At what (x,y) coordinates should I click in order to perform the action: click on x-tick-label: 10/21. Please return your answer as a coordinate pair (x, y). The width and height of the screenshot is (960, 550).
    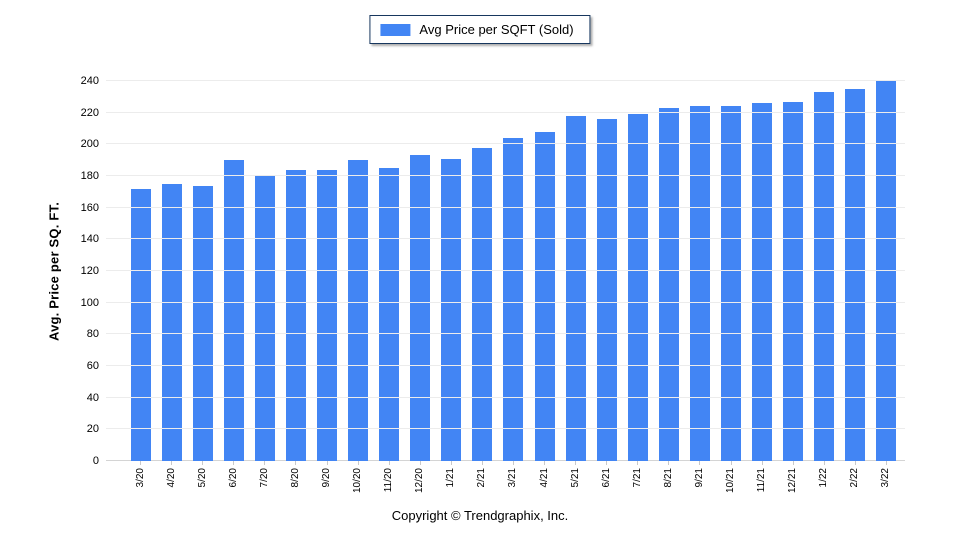
    Looking at the image, I should click on (731, 481).